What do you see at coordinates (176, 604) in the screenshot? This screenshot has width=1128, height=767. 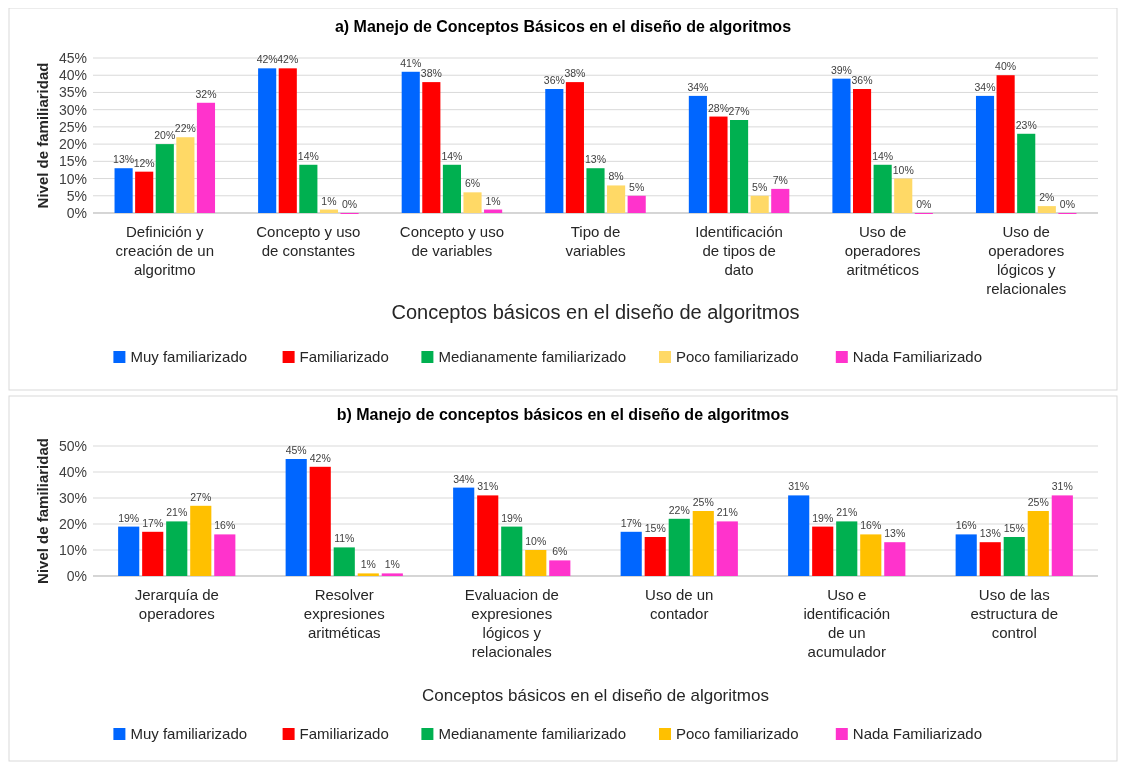 I see `x-tick-label: Jerarquía de operadores` at bounding box center [176, 604].